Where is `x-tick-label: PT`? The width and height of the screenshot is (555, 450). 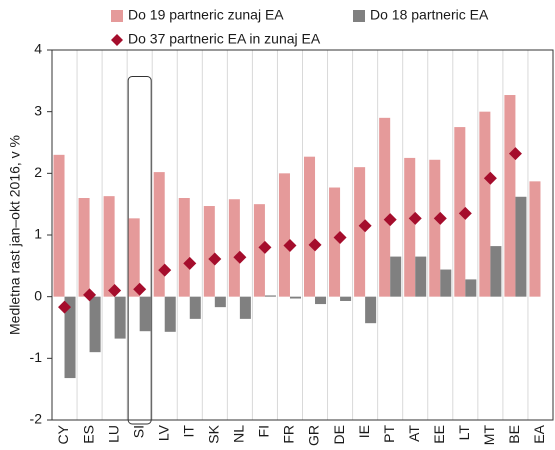
x-tick-label: PT is located at coordinates (389, 434).